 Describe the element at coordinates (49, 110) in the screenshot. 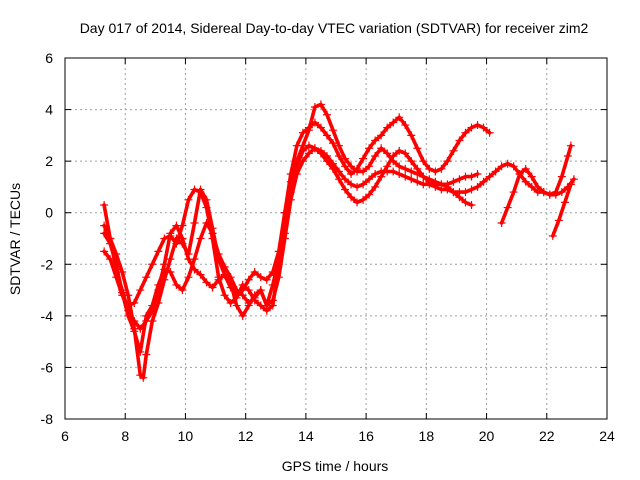

I see `y-tick-label: 4` at that location.